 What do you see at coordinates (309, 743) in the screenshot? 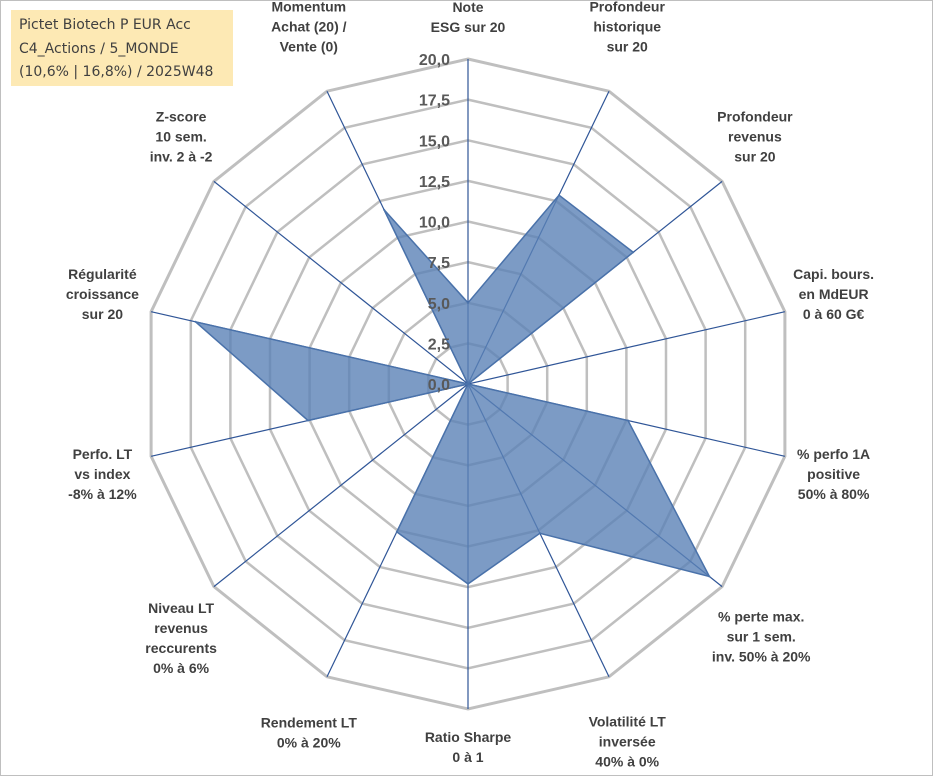
I see `axis-label-line: 0% à 20%` at bounding box center [309, 743].